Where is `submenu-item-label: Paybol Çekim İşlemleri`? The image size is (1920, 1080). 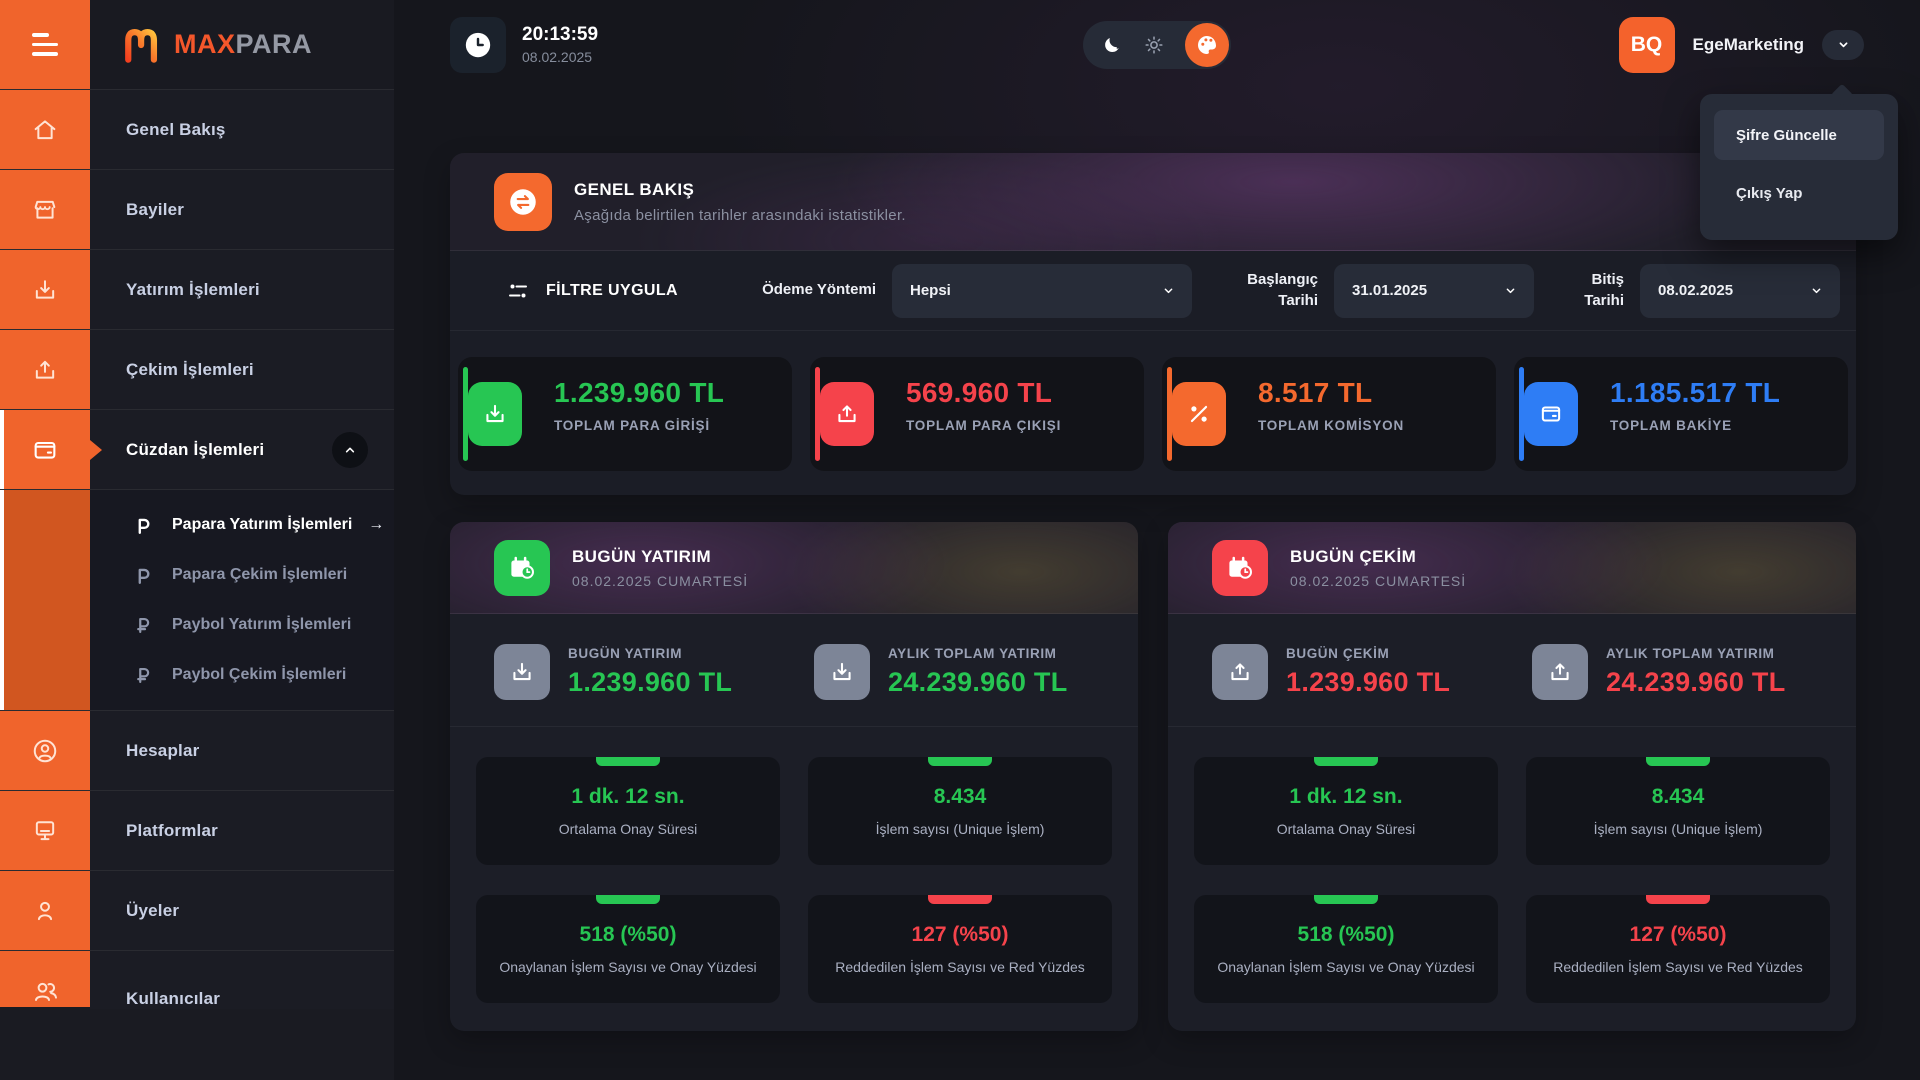 submenu-item-label: Paybol Çekim İşlemleri is located at coordinates (259, 674).